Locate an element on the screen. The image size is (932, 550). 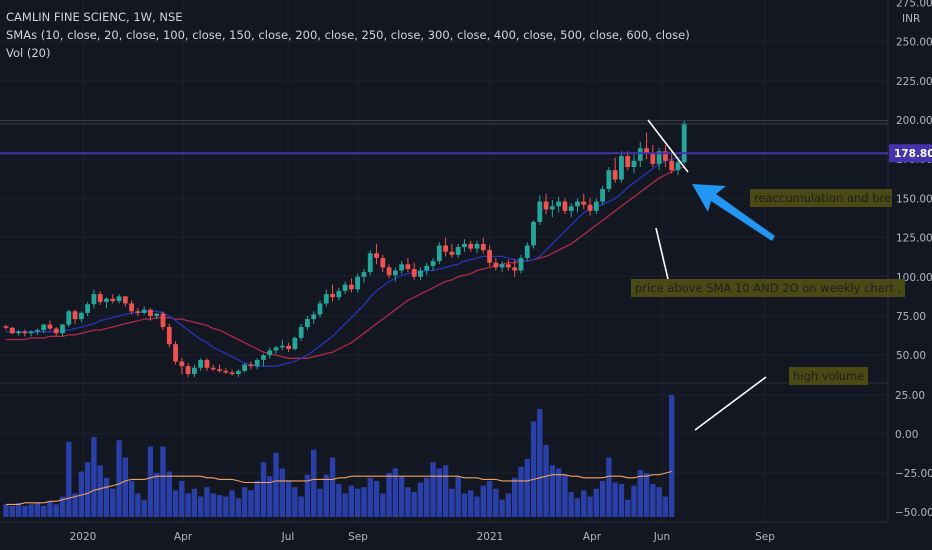
arrow-icon is located at coordinates (733, 212).